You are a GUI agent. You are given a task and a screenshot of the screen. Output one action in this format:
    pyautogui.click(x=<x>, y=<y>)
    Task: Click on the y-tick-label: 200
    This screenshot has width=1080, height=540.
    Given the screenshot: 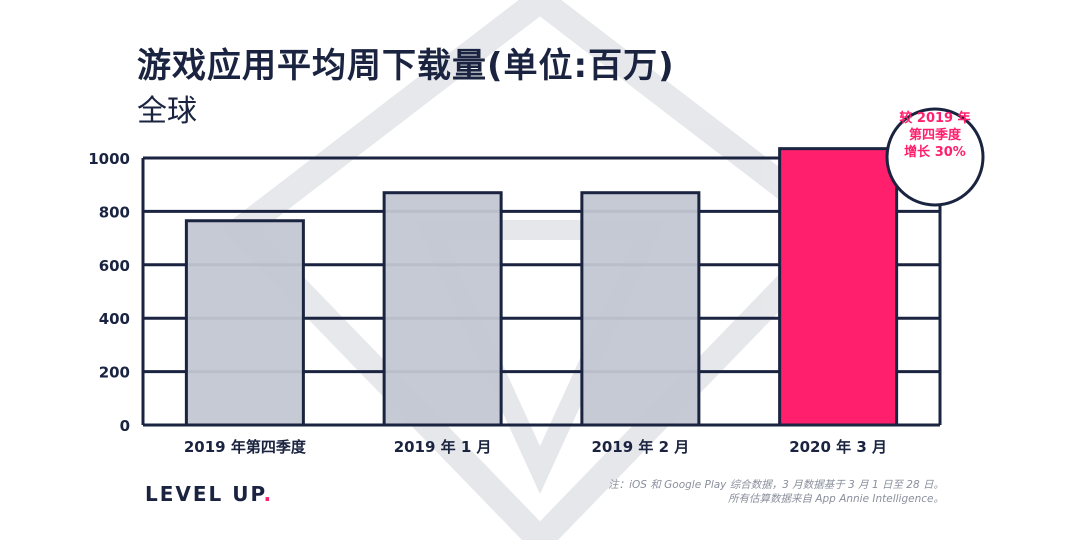 What is the action you would take?
    pyautogui.click(x=114, y=373)
    